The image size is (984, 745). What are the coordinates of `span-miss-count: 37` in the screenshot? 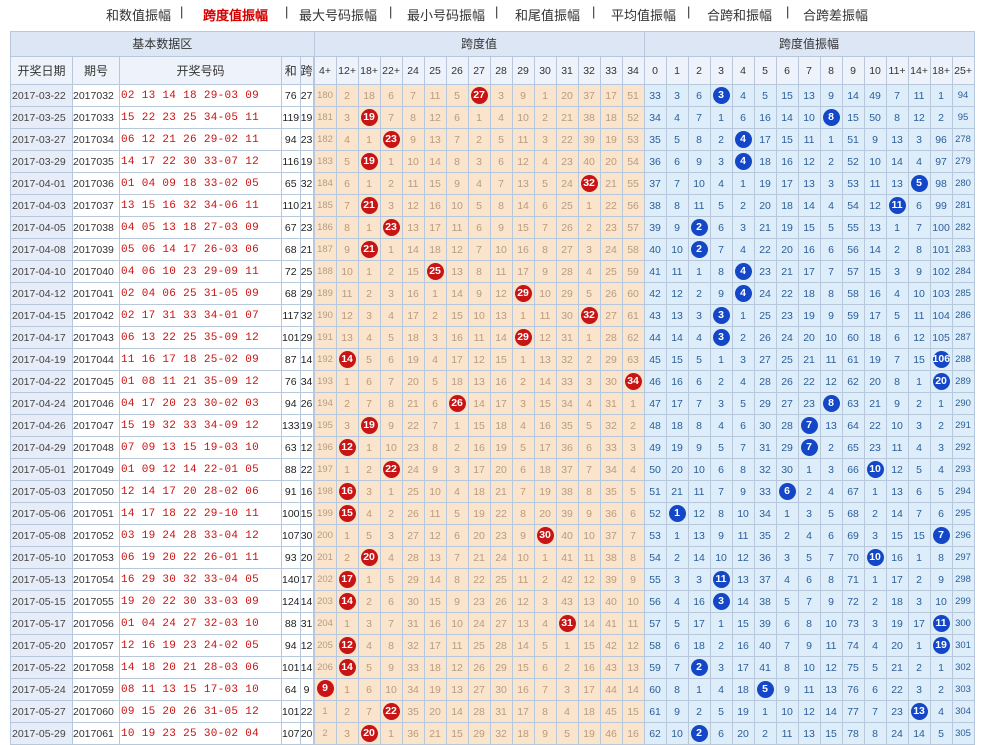 It's located at (567, 469).